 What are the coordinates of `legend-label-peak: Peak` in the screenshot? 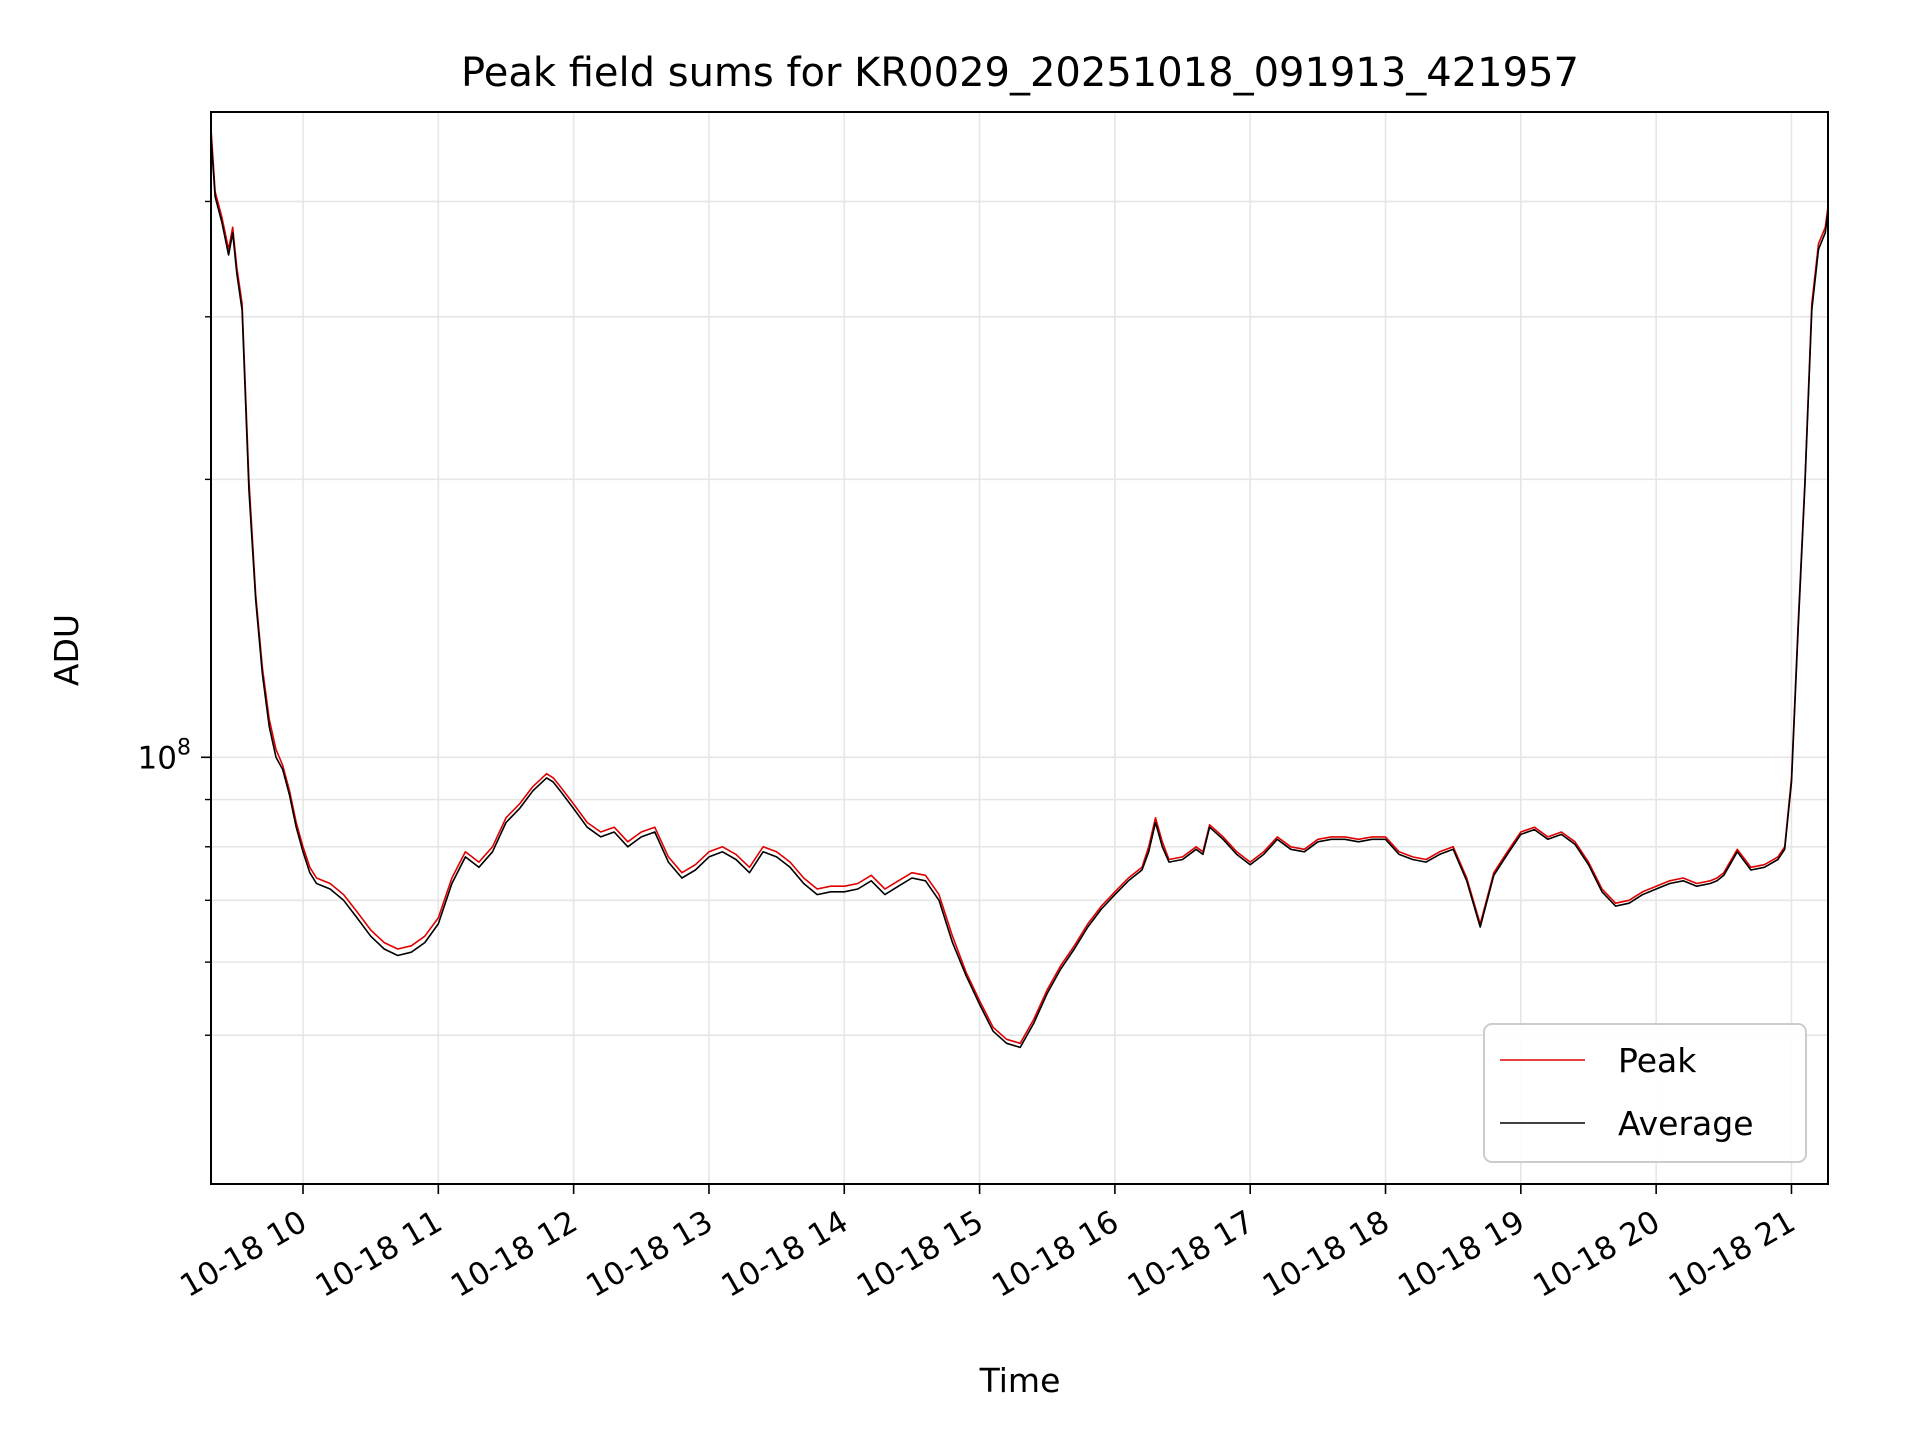 It's located at (1657, 1060).